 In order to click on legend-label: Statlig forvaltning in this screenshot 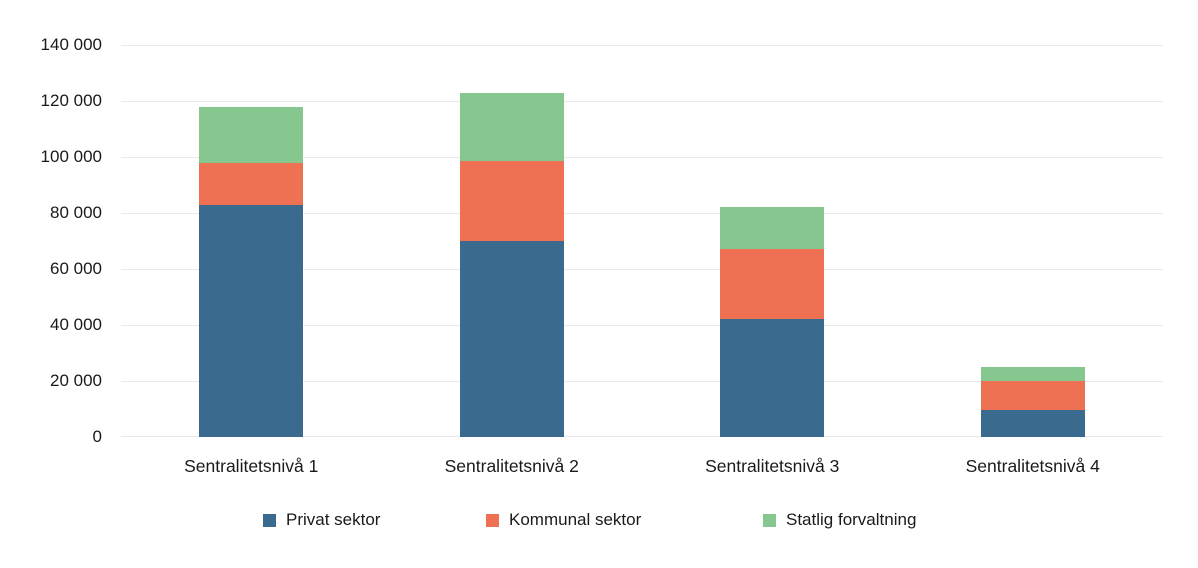, I will do `click(851, 519)`.